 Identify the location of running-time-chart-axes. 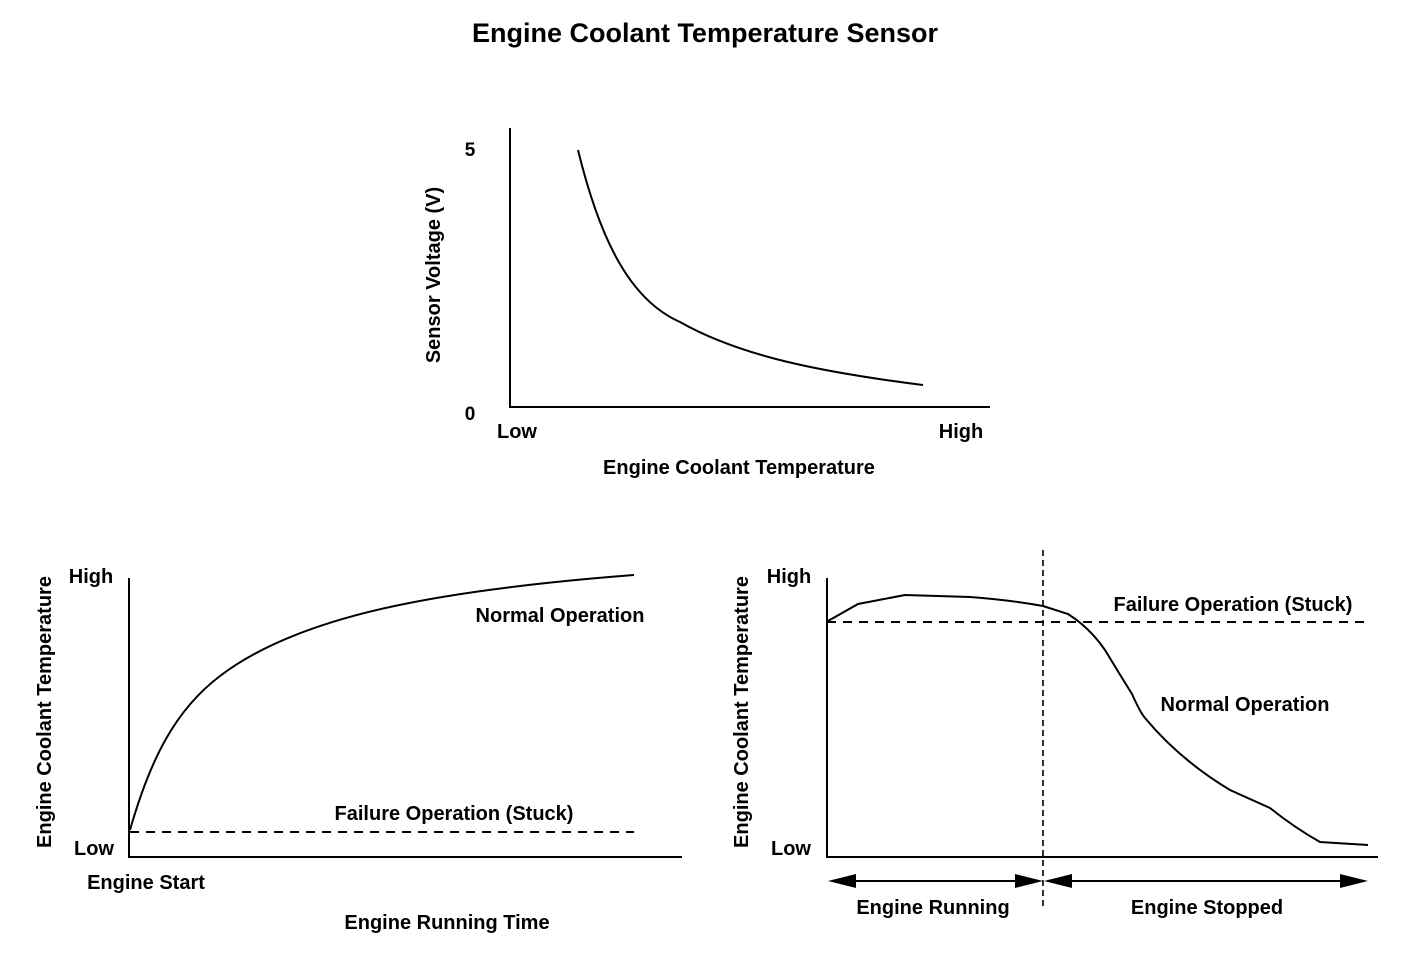
(405, 718).